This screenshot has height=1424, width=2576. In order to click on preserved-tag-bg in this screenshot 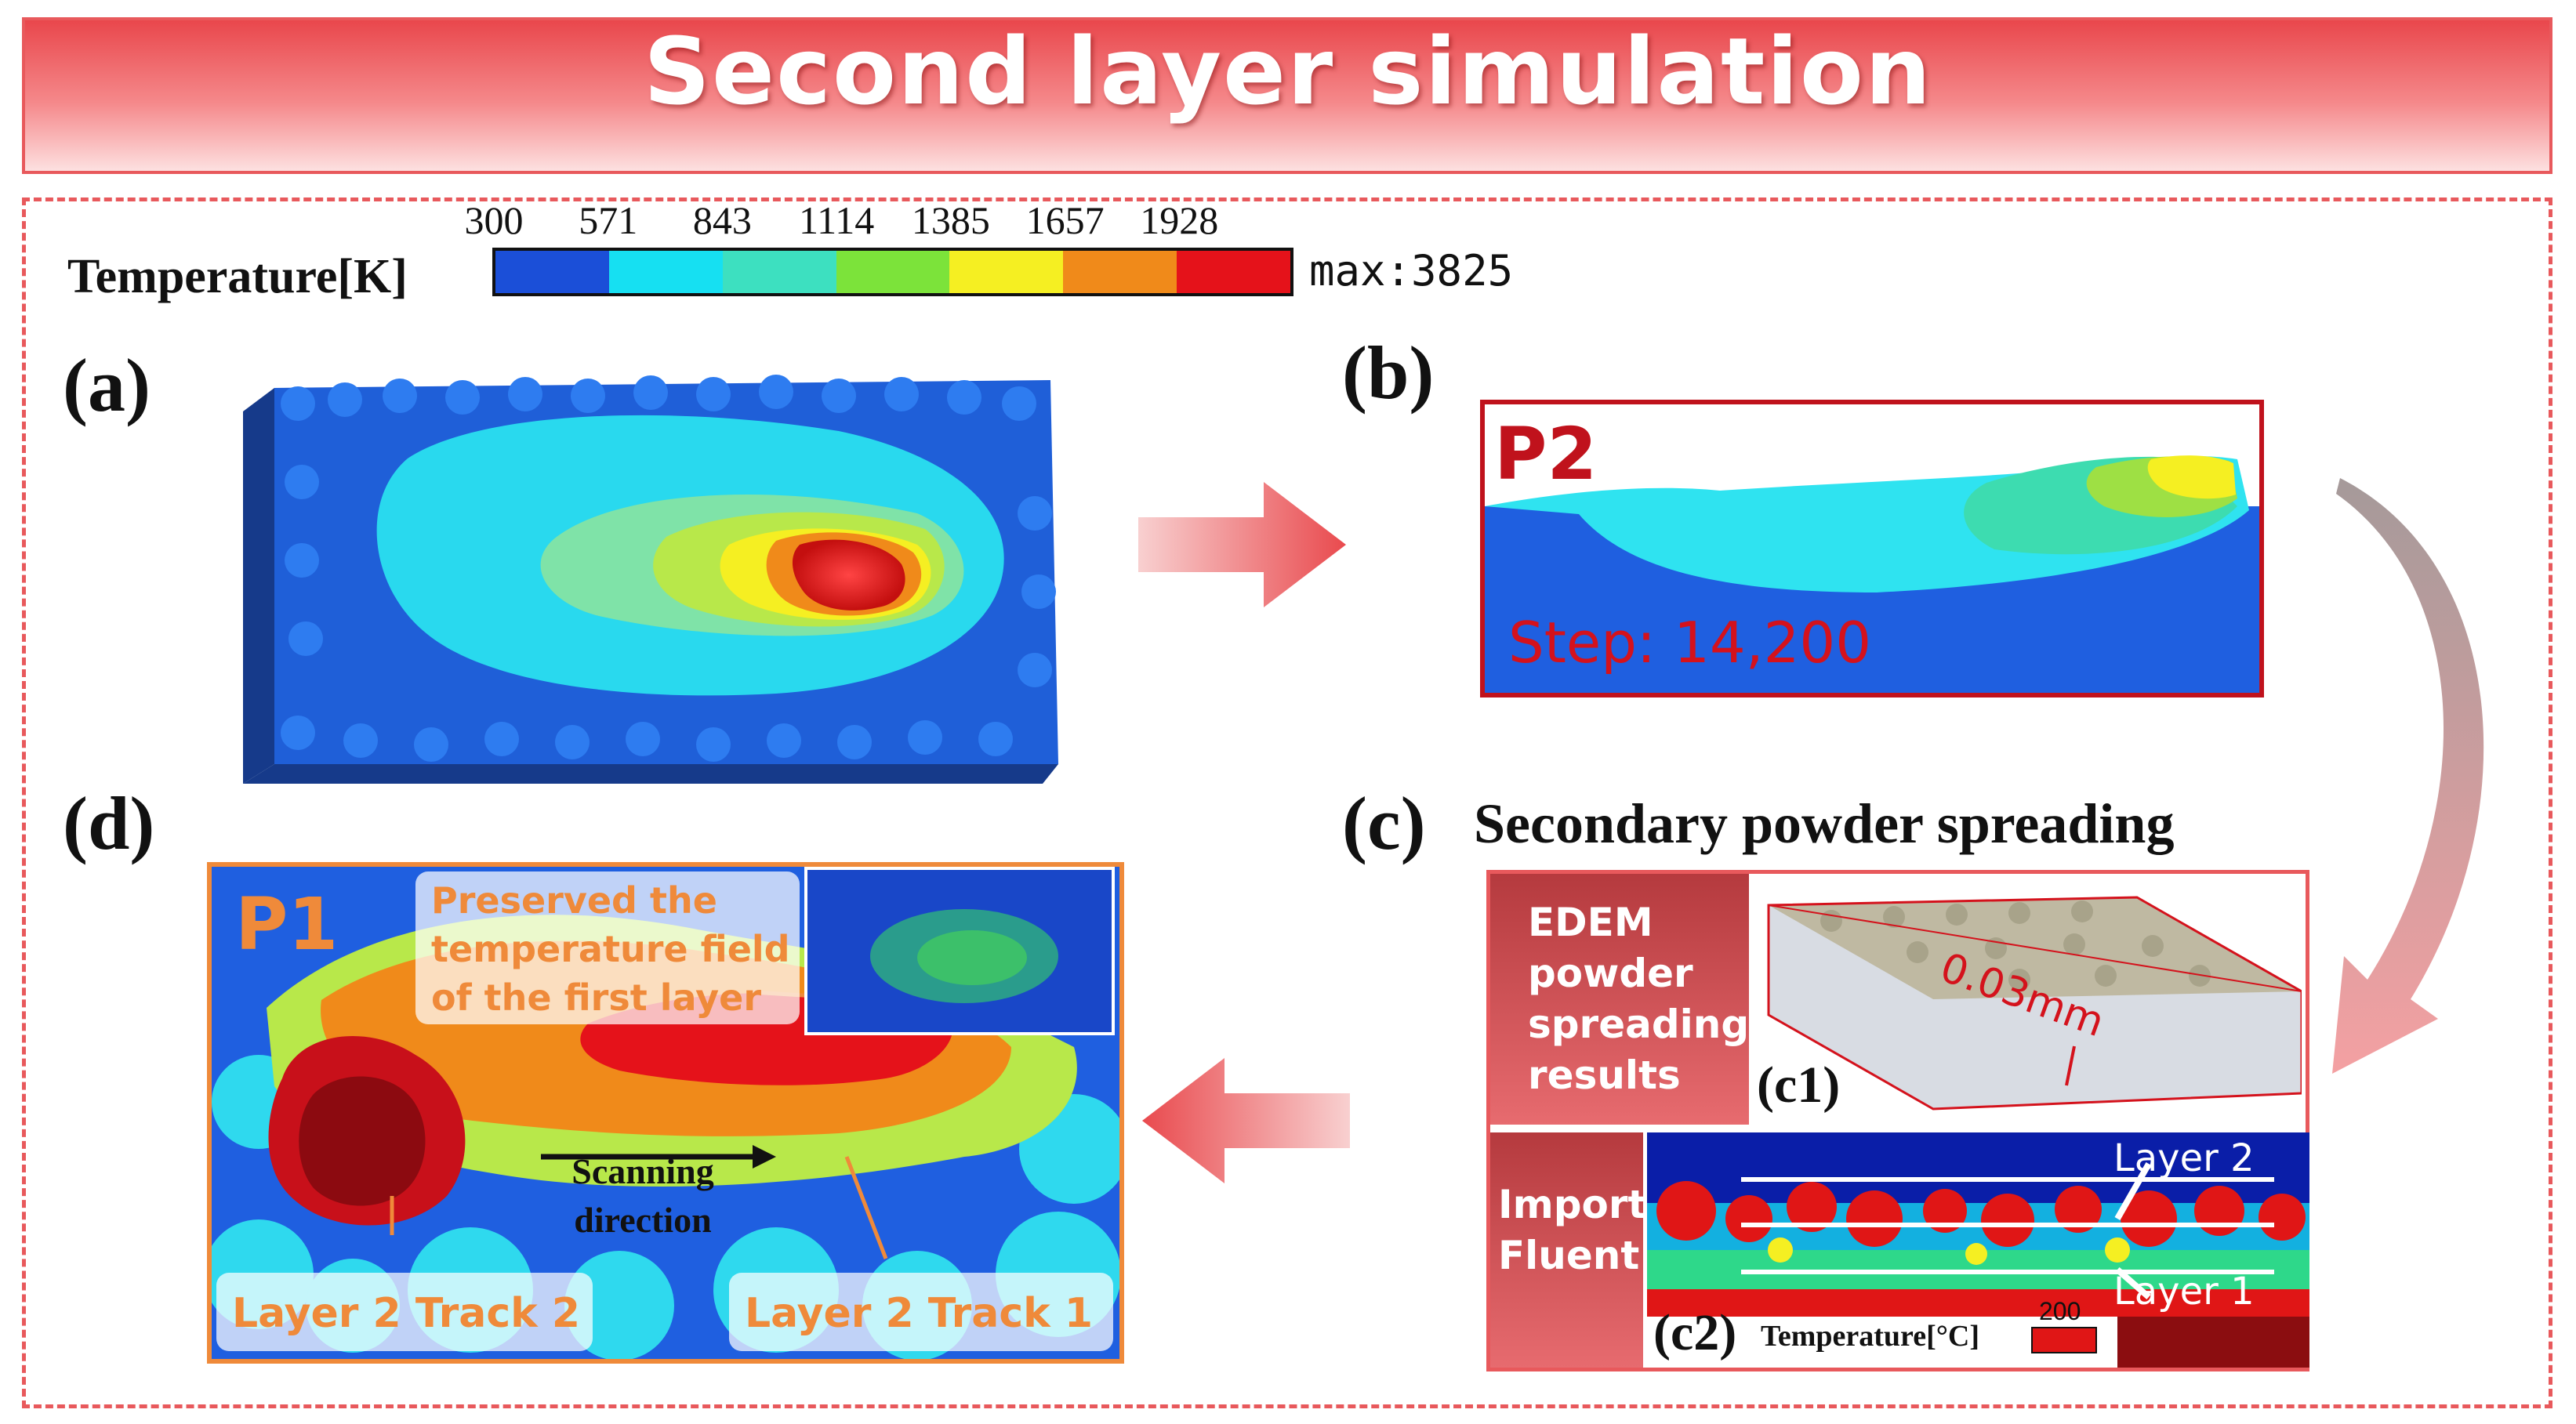, I will do `click(608, 948)`.